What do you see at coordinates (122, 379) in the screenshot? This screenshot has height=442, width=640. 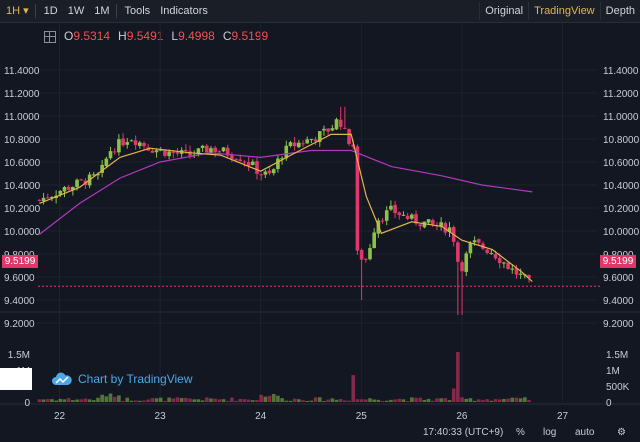 I see `tradingview-branding: Chart by TradingView` at bounding box center [122, 379].